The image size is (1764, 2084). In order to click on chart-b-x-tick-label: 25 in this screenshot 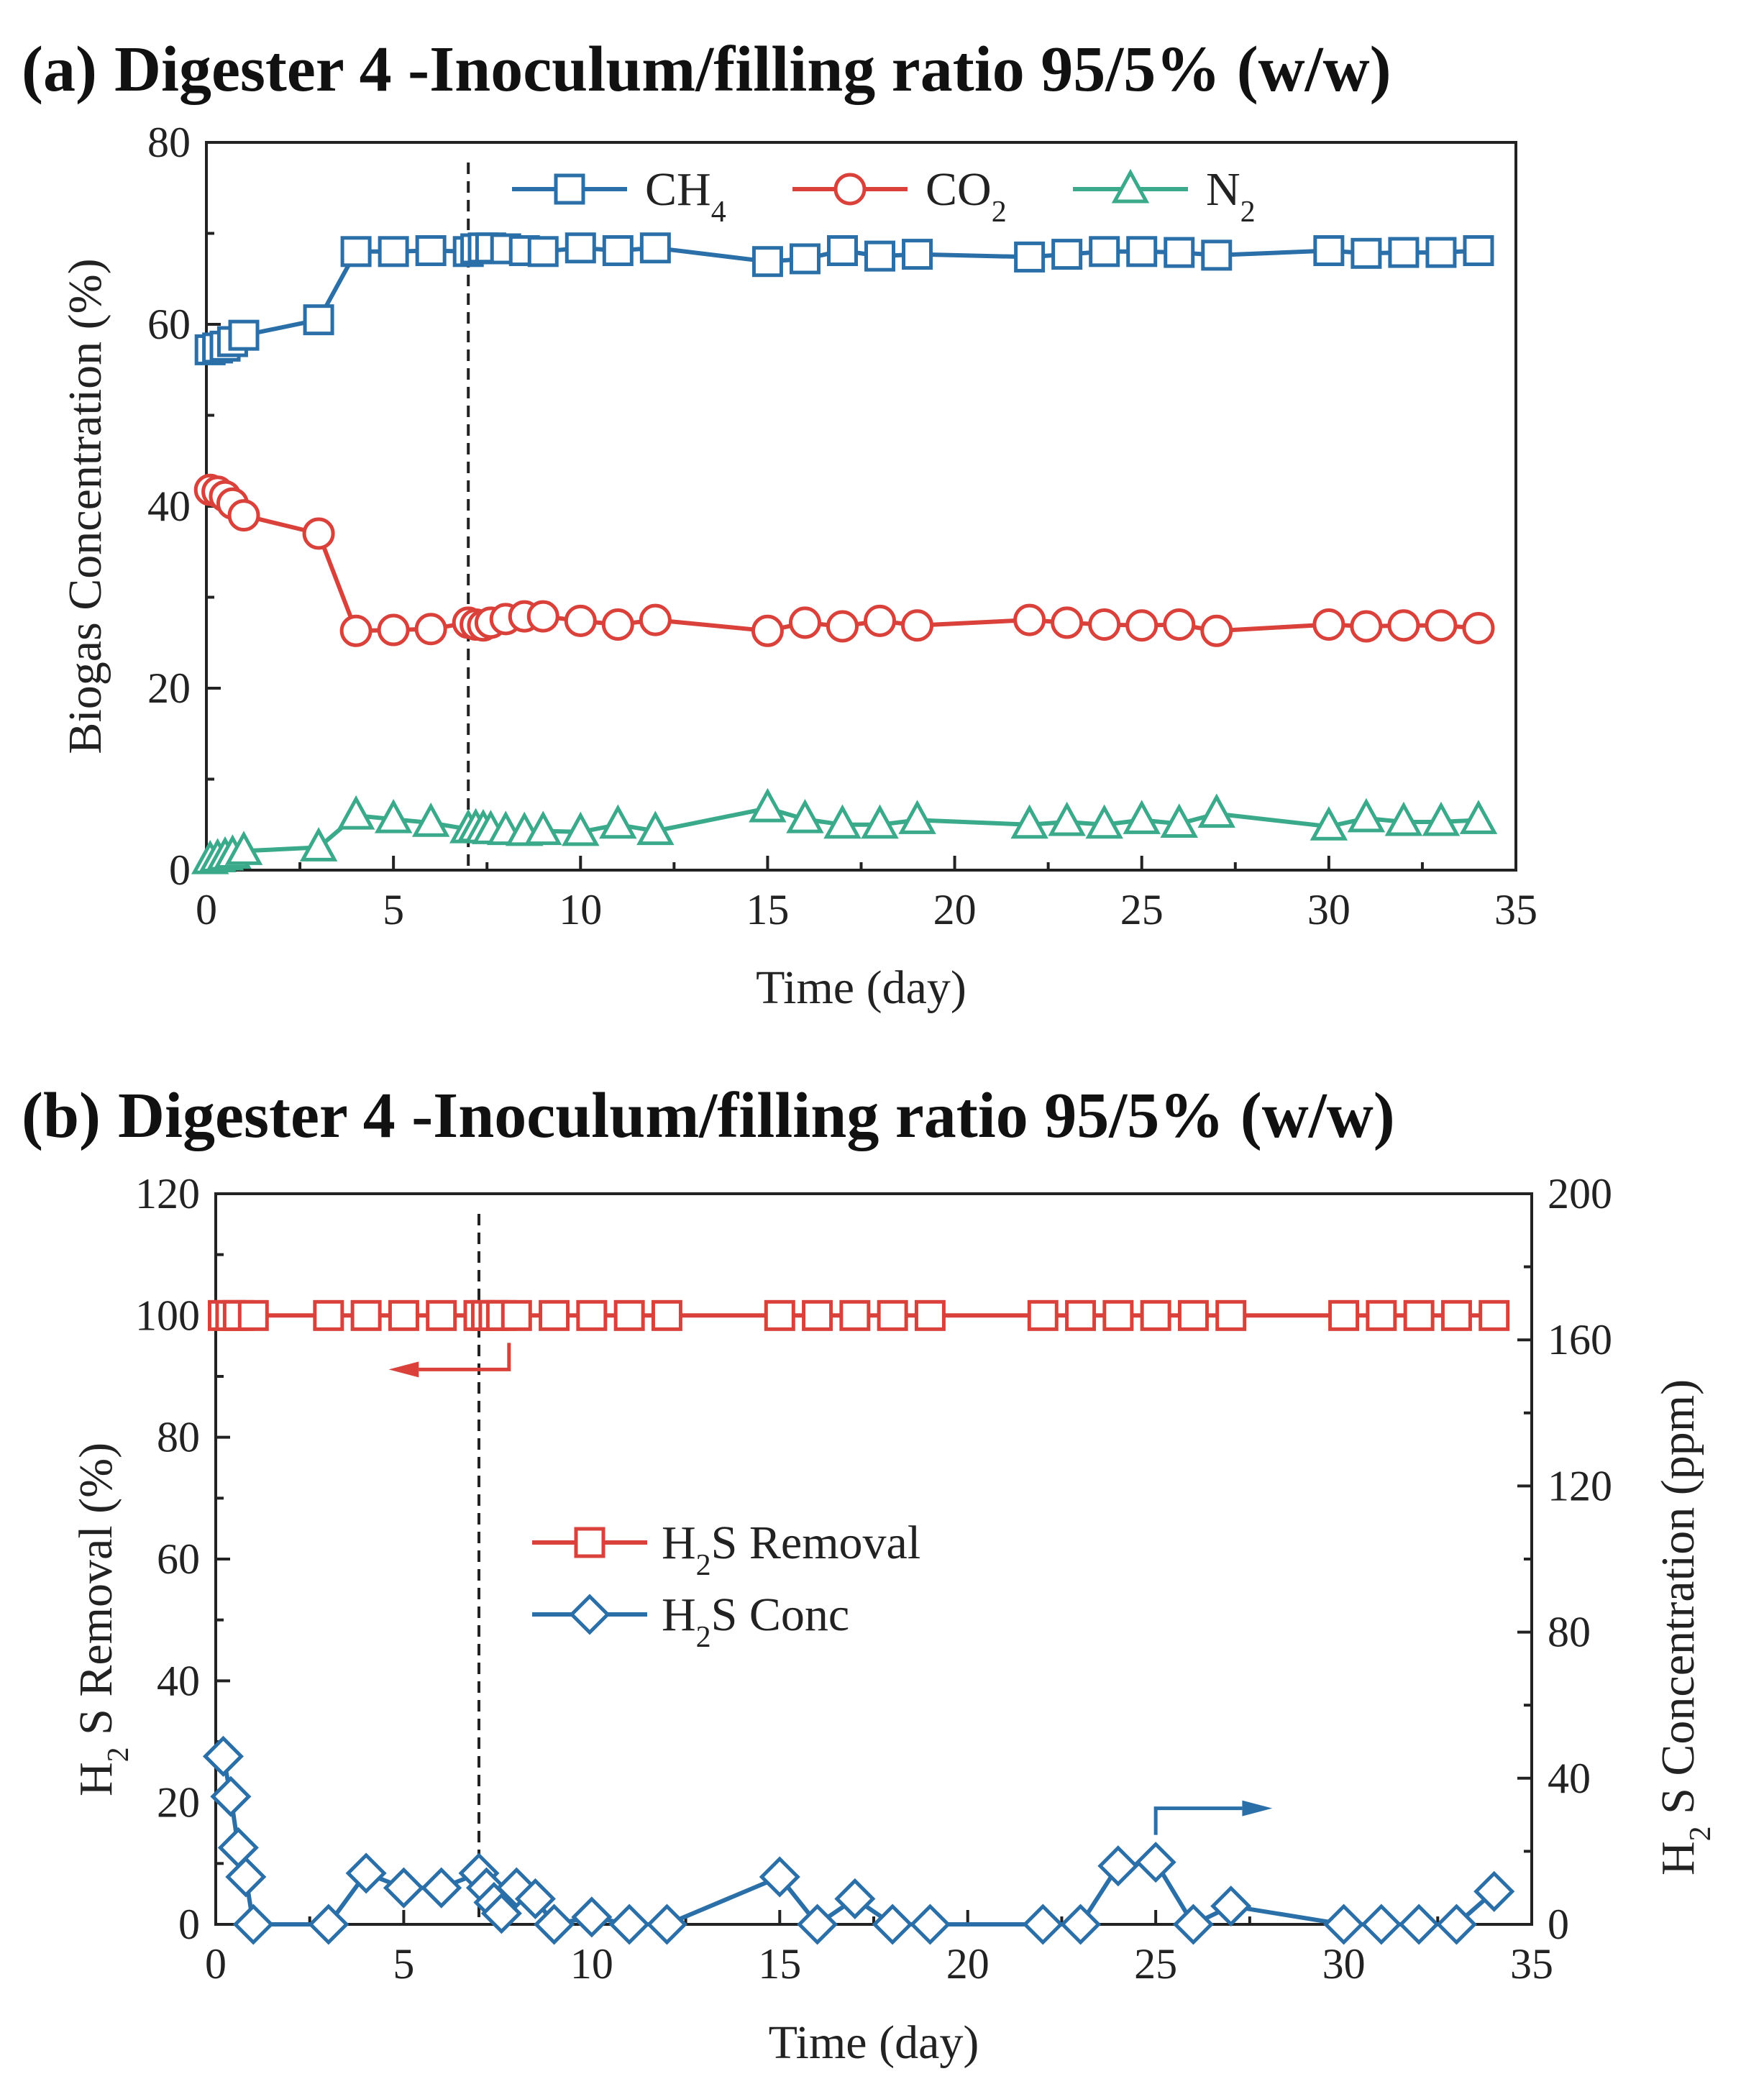, I will do `click(1155, 1964)`.